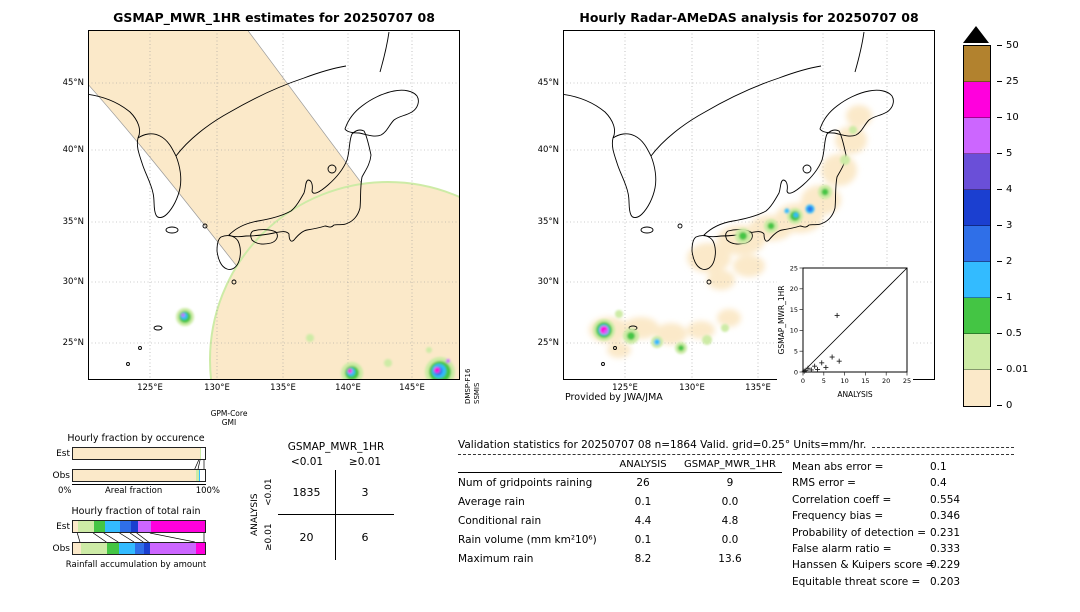  I want to click on axis-100-label: 100%, so click(207, 491).